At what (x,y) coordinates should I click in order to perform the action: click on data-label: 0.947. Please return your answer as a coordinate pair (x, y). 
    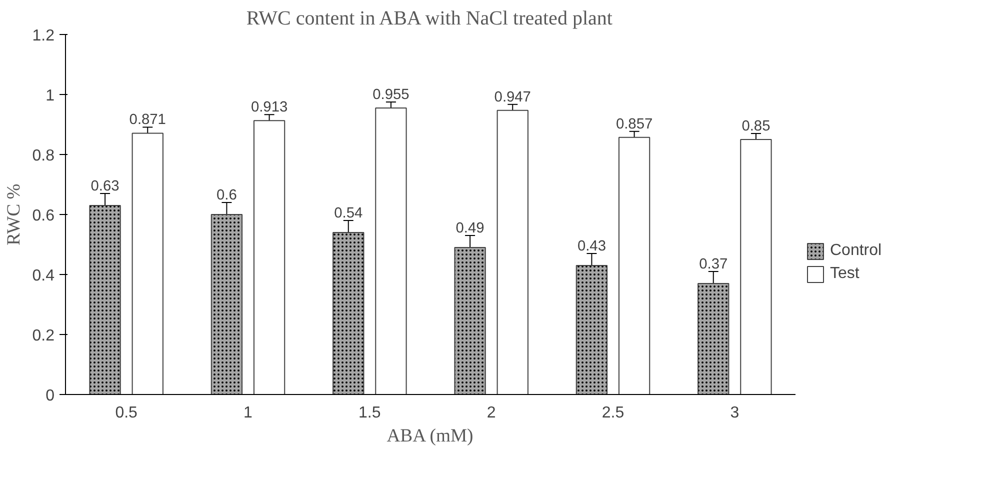
    Looking at the image, I should click on (512, 97).